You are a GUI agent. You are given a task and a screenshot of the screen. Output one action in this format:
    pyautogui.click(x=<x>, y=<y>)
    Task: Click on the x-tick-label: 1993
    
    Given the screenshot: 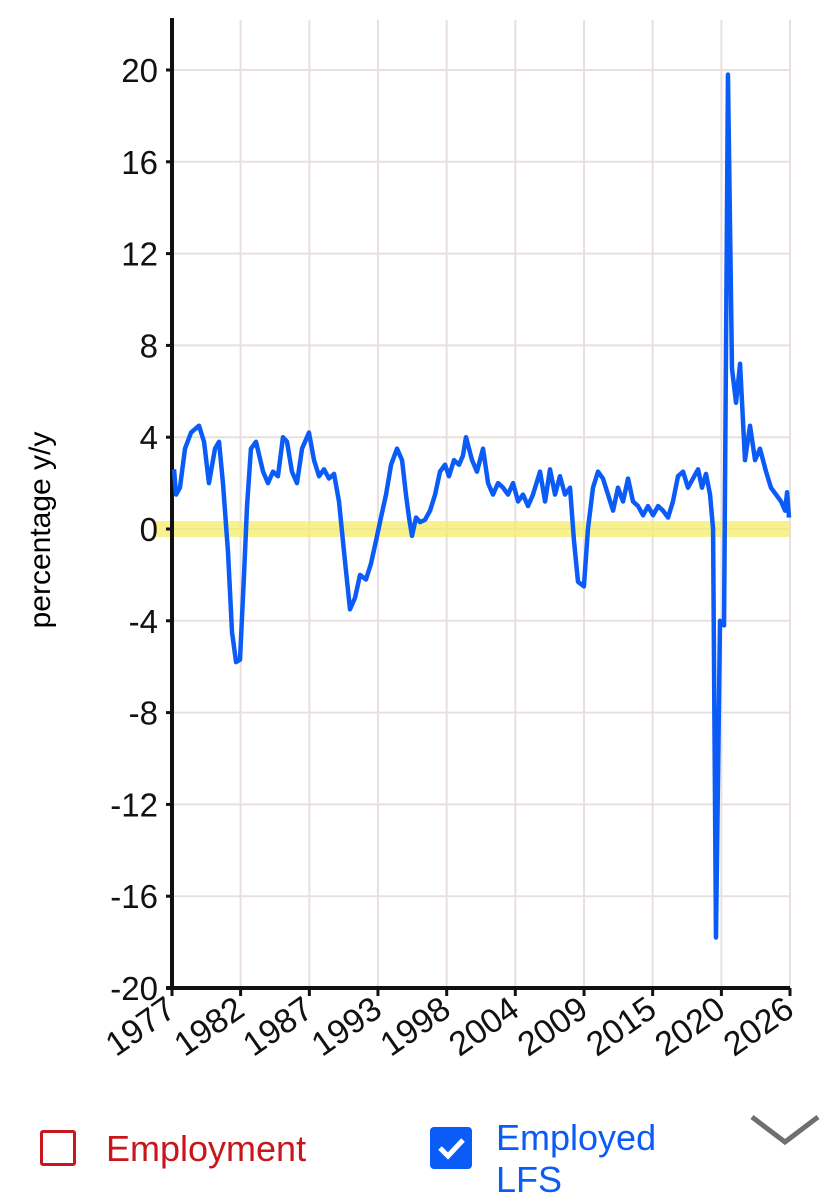 What is the action you would take?
    pyautogui.click(x=347, y=1026)
    